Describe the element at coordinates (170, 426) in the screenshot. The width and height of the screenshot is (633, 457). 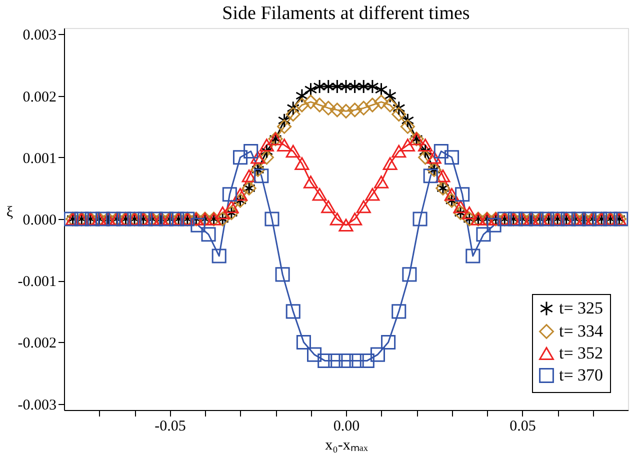
I see `x-tick-label: -0.05` at that location.